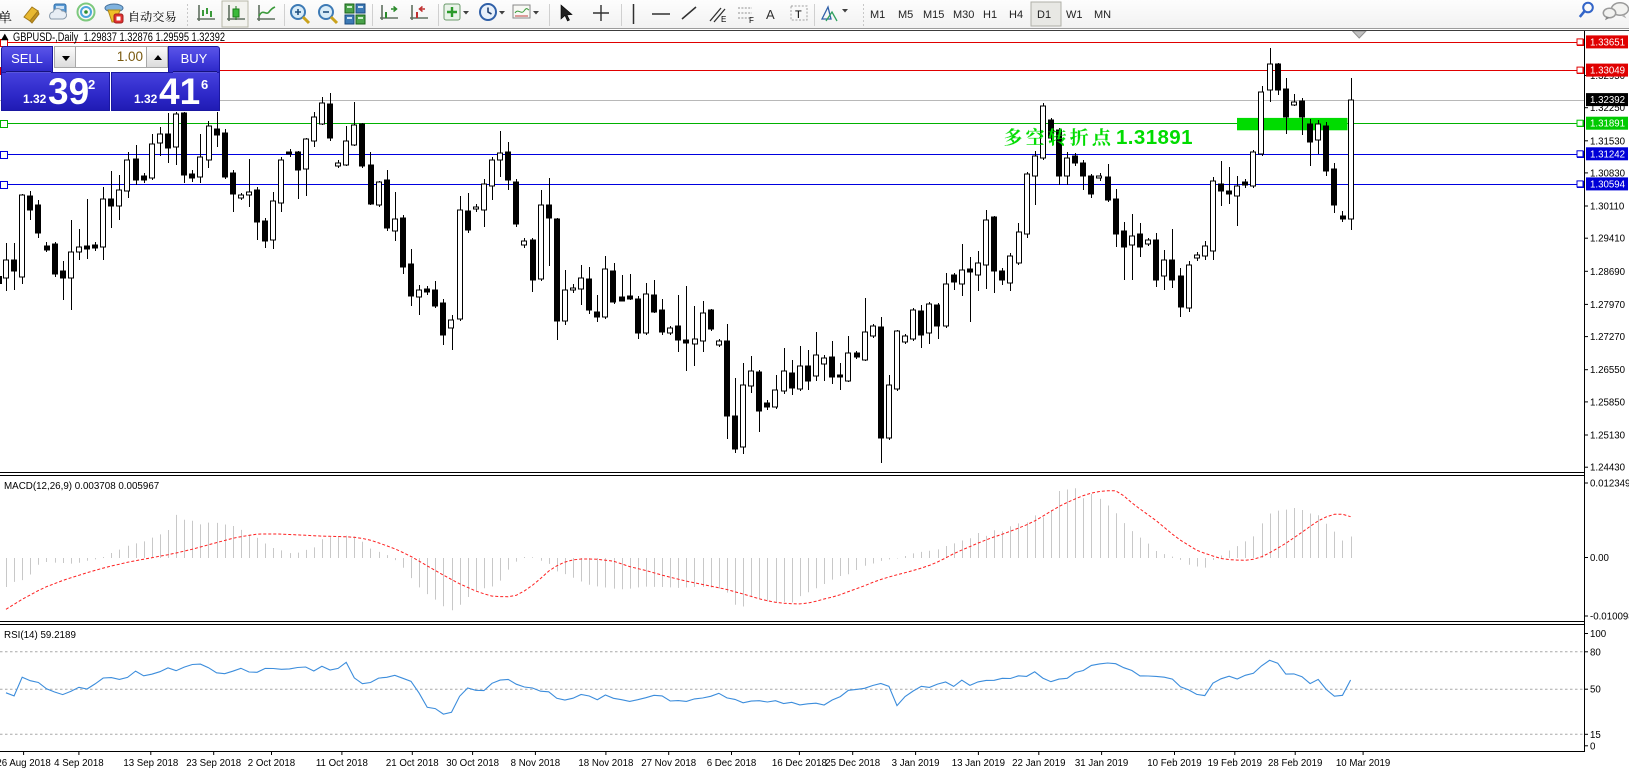 The image size is (1629, 779). Describe the element at coordinates (150, 763) in the screenshot. I see `svg-text: 13 Sep 2018` at that location.